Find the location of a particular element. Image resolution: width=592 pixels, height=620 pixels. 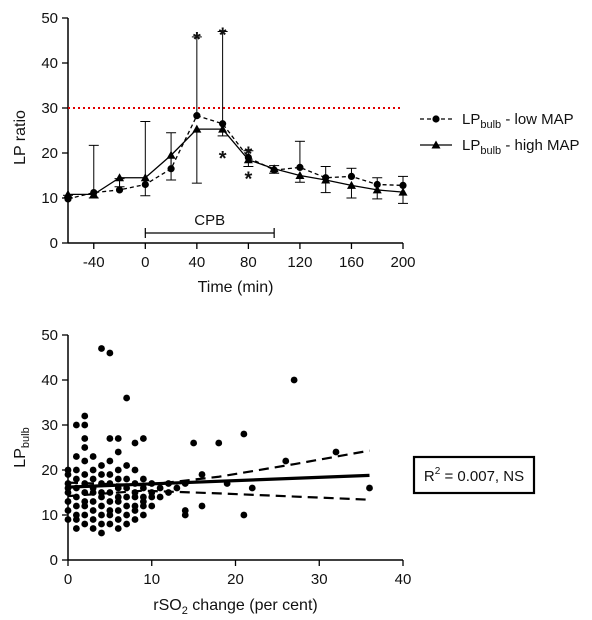

bottom-y-axis-label: LPbulb is located at coordinates (22, 447).